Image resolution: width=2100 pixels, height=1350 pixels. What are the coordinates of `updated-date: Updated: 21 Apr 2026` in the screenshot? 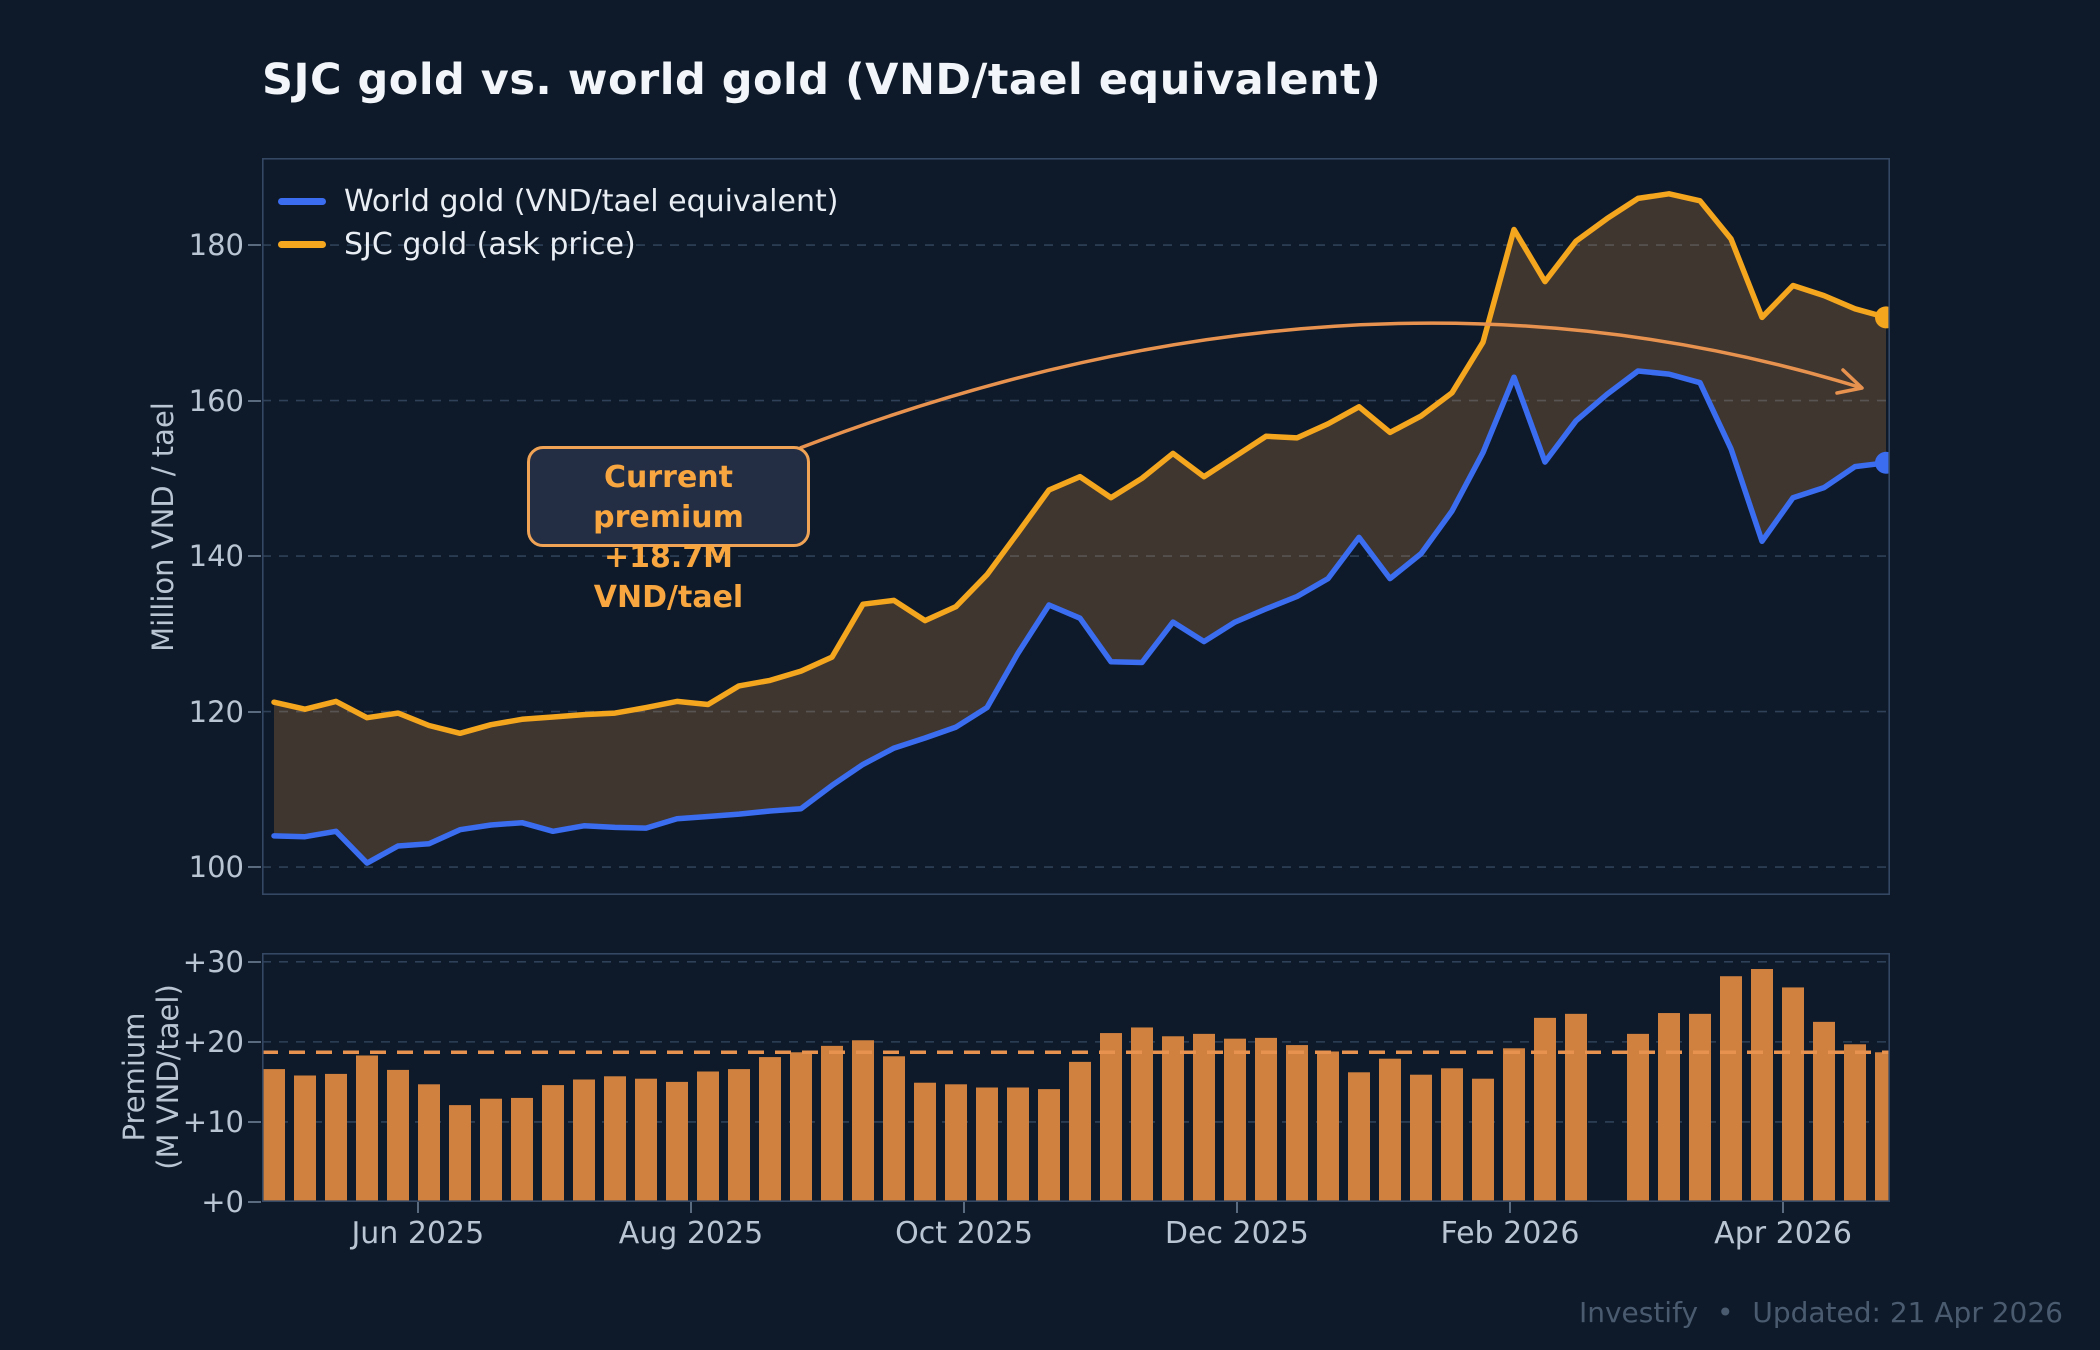 It's located at (1907, 1312).